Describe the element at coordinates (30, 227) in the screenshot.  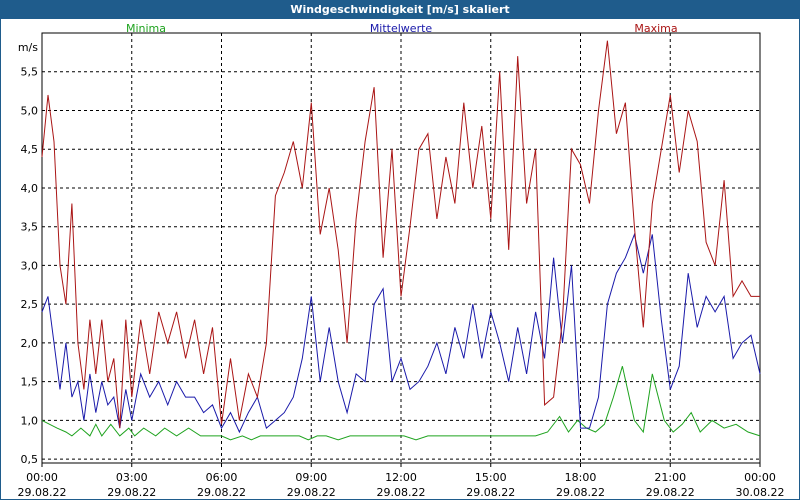
I see `y-tick-label: 3,5` at that location.